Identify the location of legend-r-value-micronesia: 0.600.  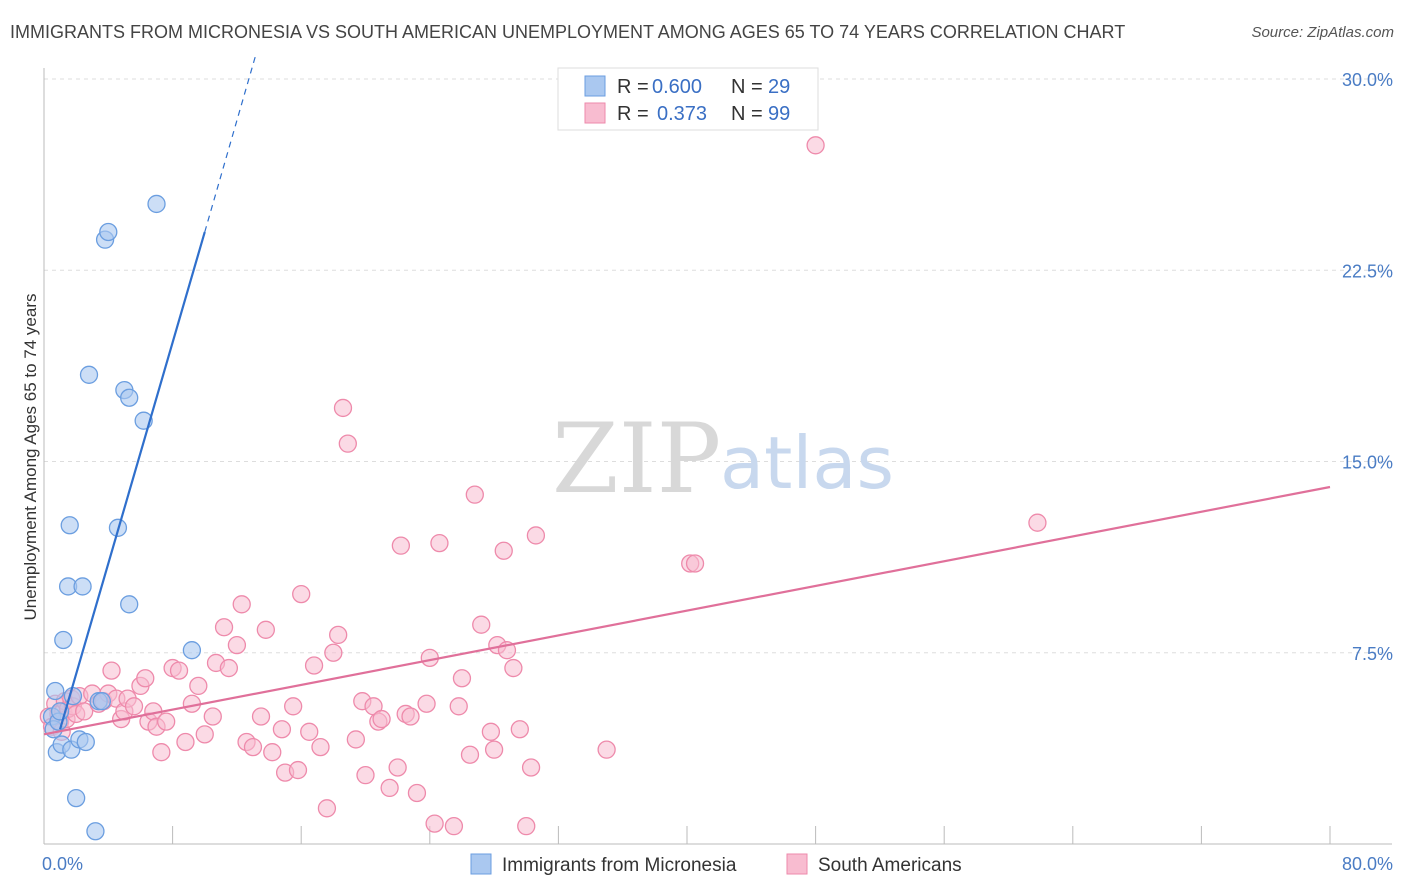
(677, 87).